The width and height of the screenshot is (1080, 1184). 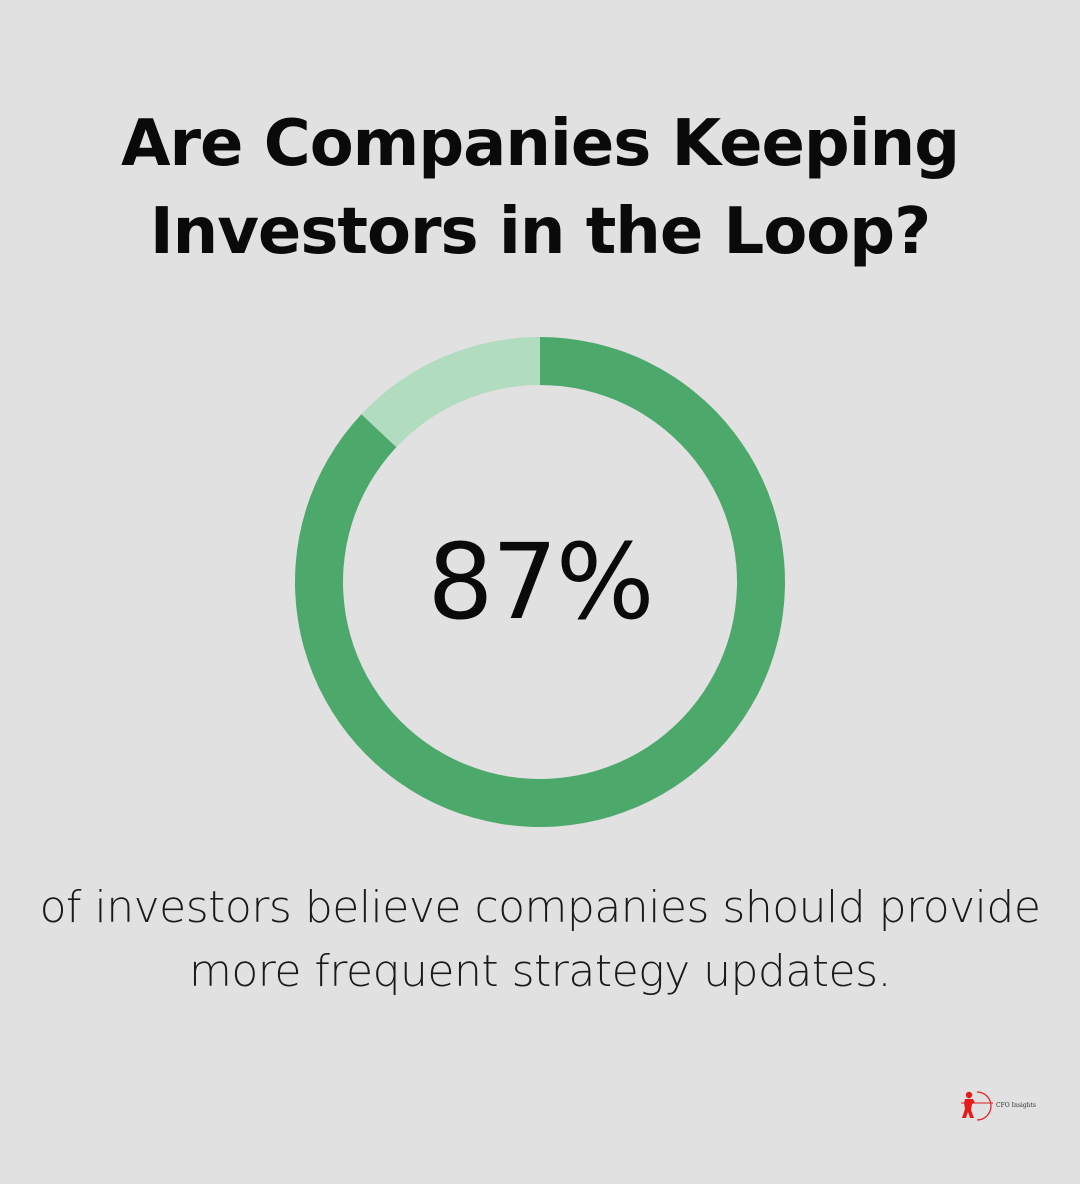 What do you see at coordinates (540, 971) in the screenshot?
I see `description-line-2: more frequent strategy updates.` at bounding box center [540, 971].